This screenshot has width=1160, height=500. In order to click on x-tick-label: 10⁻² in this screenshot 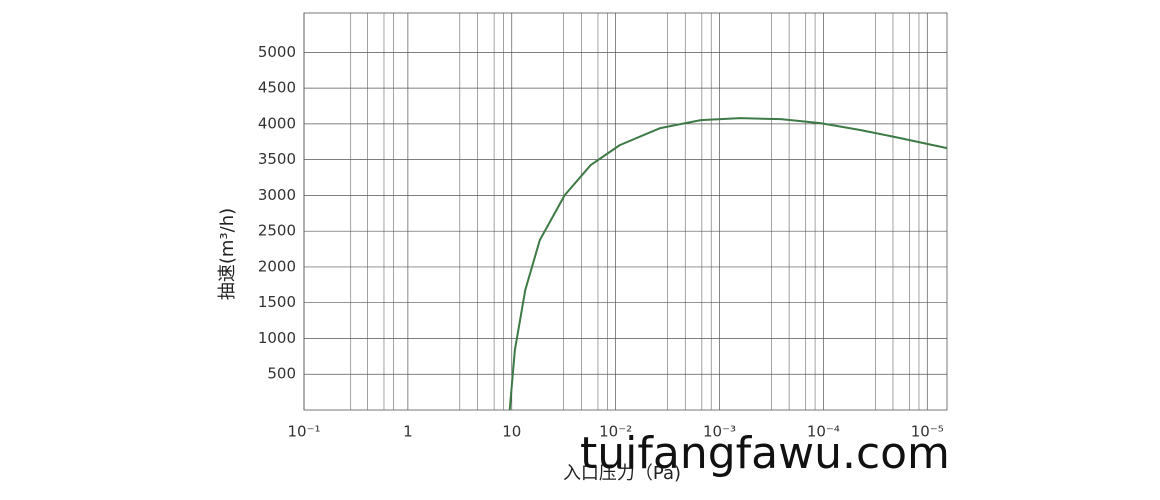, I will do `click(615, 432)`.